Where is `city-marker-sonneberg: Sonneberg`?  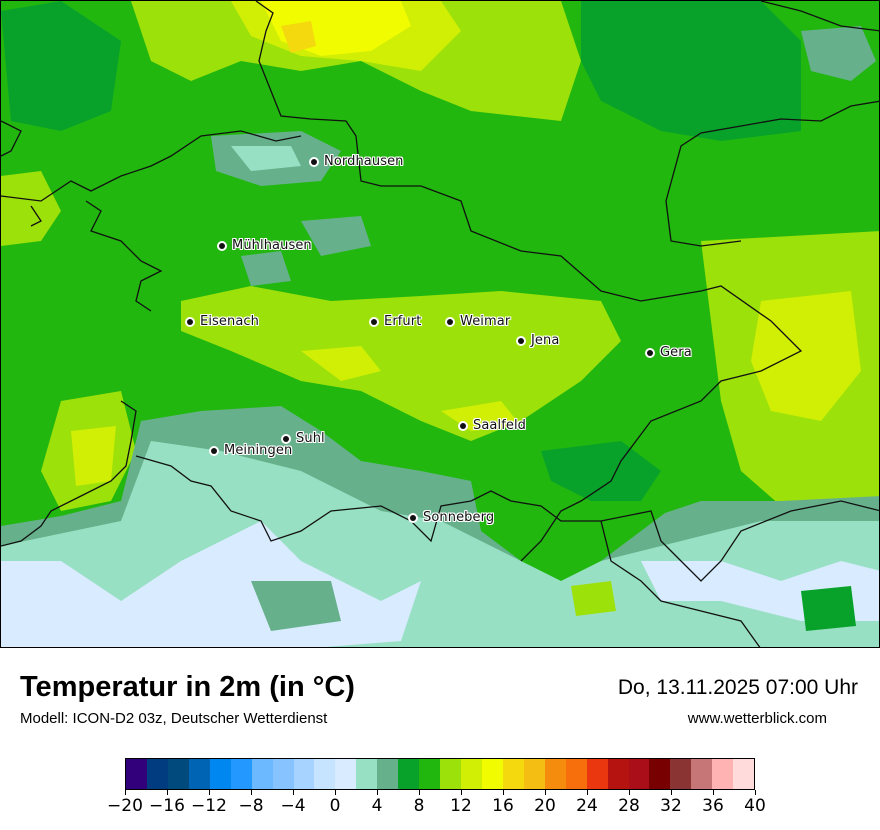 city-marker-sonneberg: Sonneberg is located at coordinates (452, 517).